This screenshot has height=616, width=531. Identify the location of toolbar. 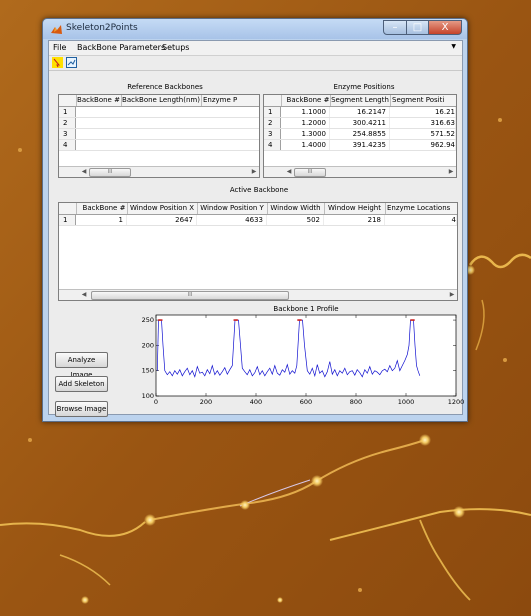
(255, 63).